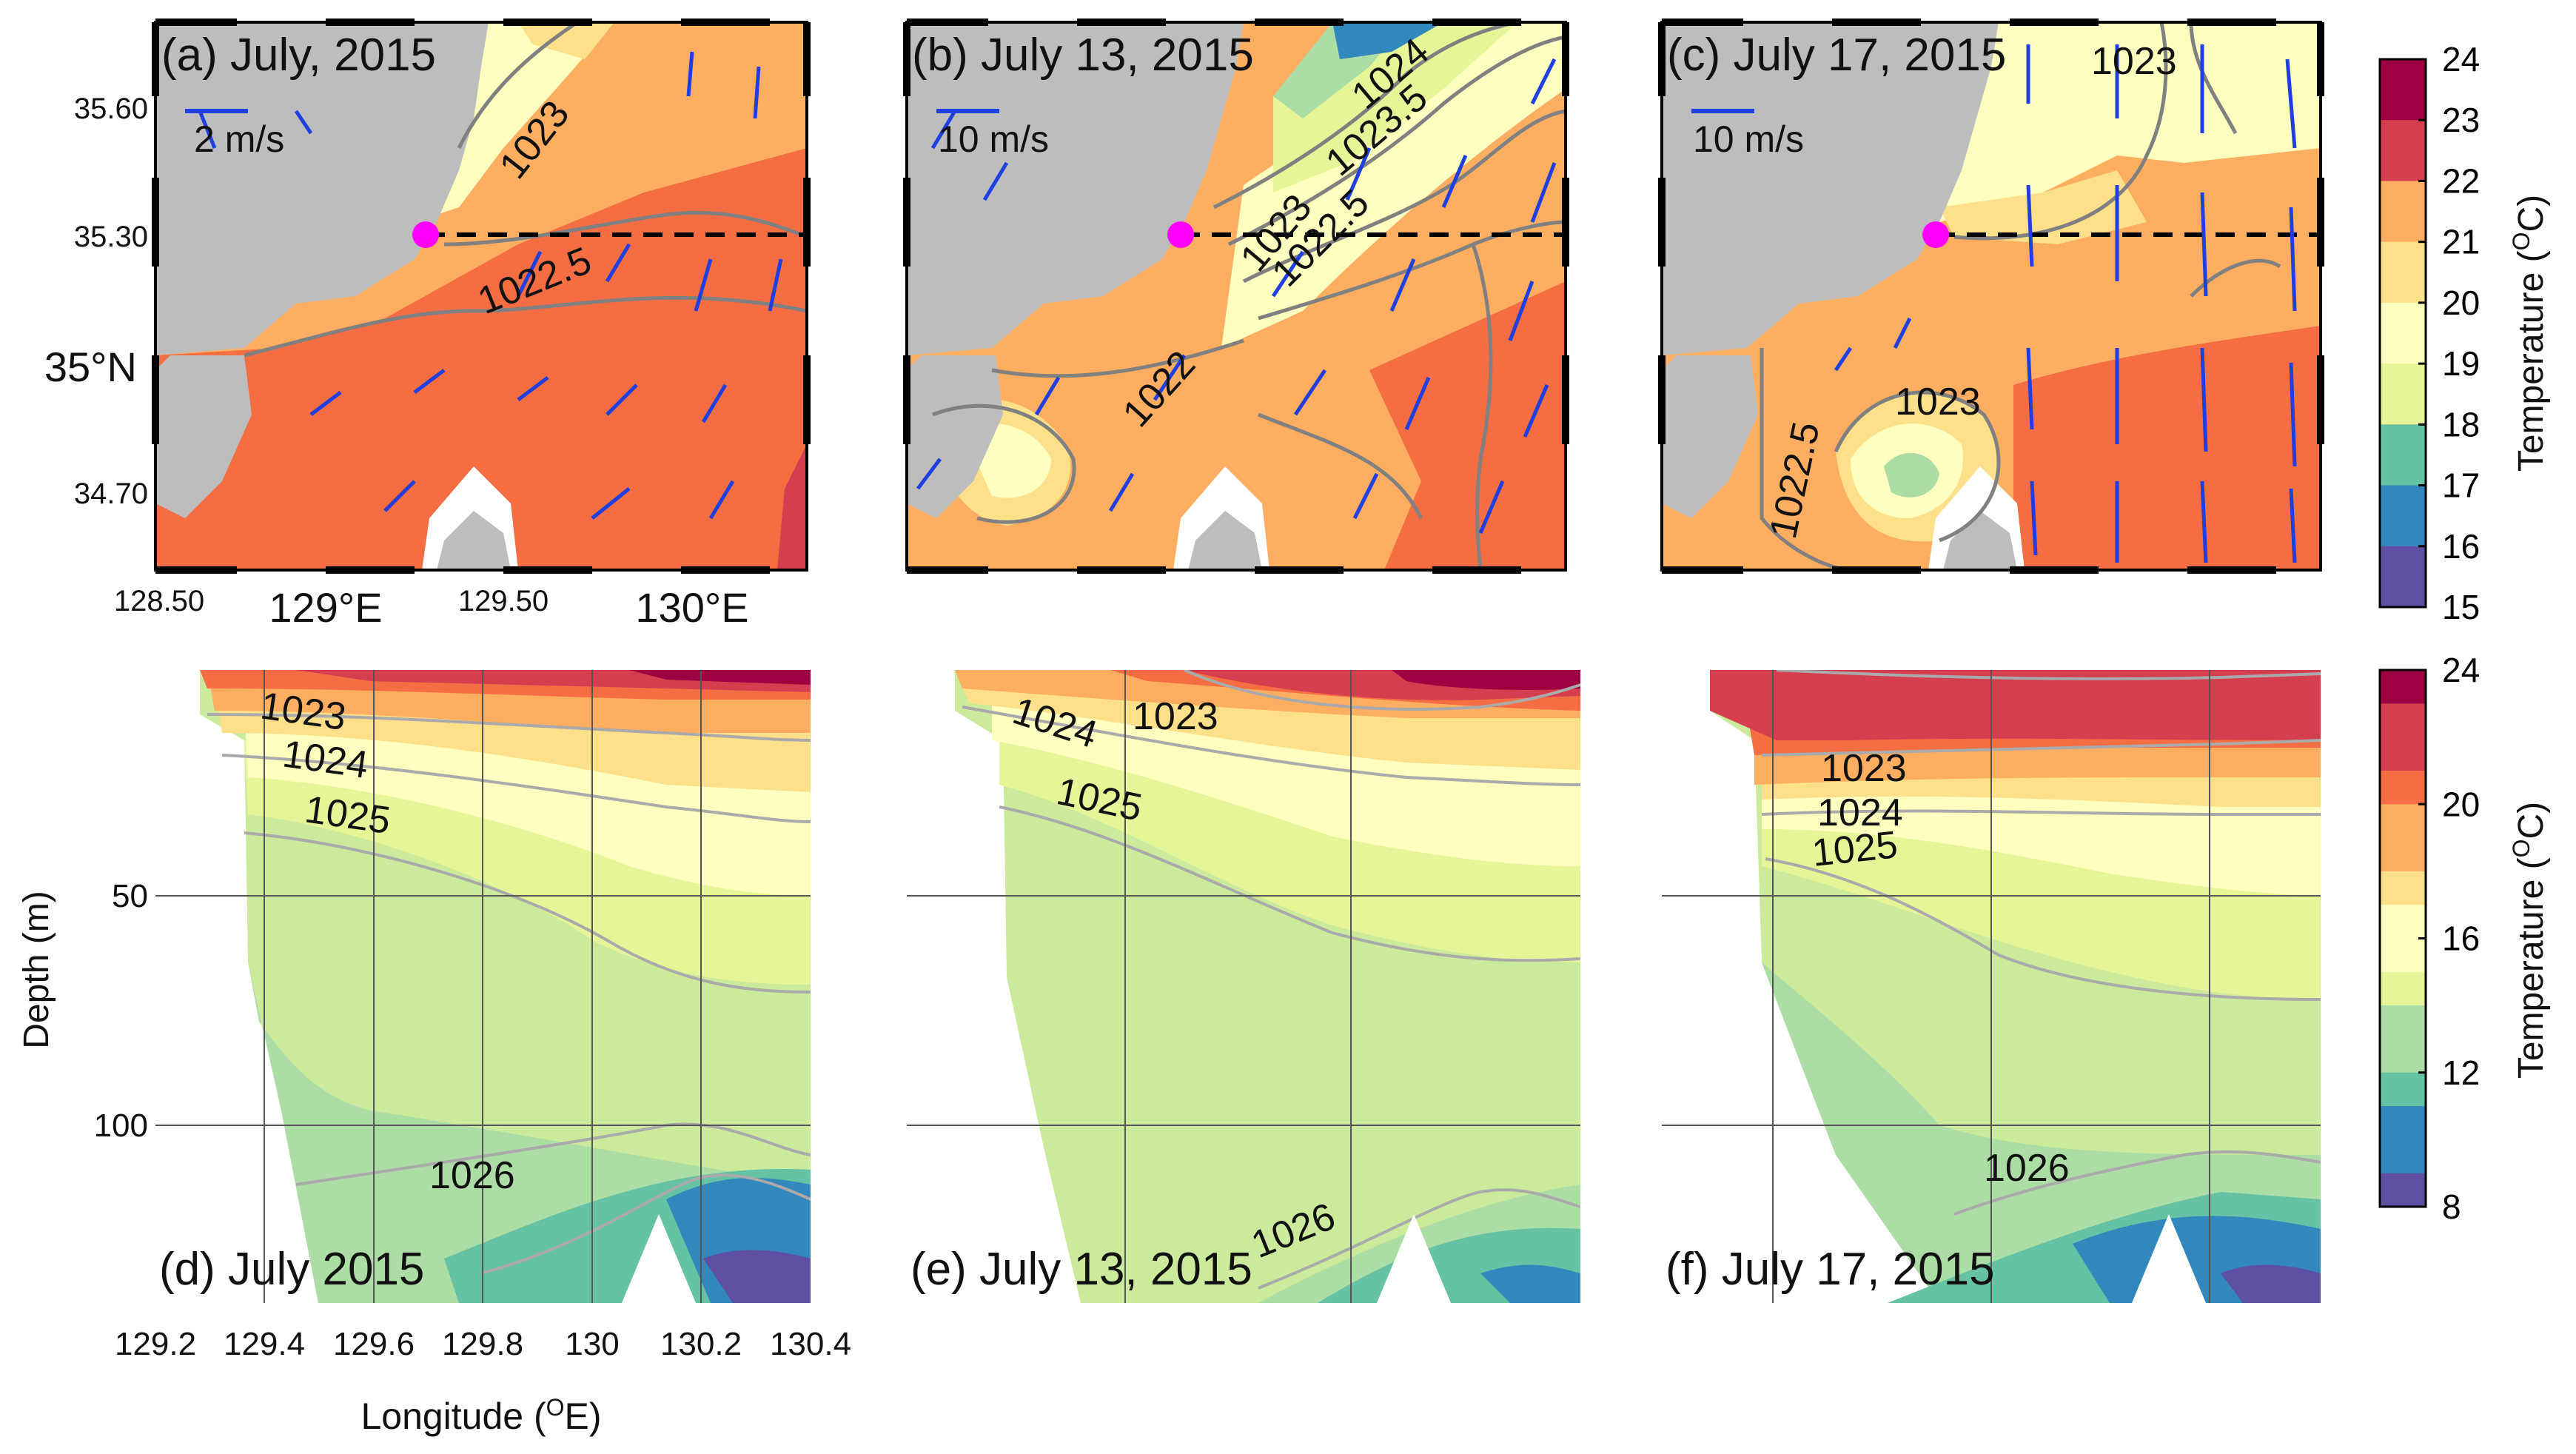 This screenshot has height=1454, width=2576. What do you see at coordinates (2529, 333) in the screenshot?
I see `colorbar-1-label: Temperature (OC)` at bounding box center [2529, 333].